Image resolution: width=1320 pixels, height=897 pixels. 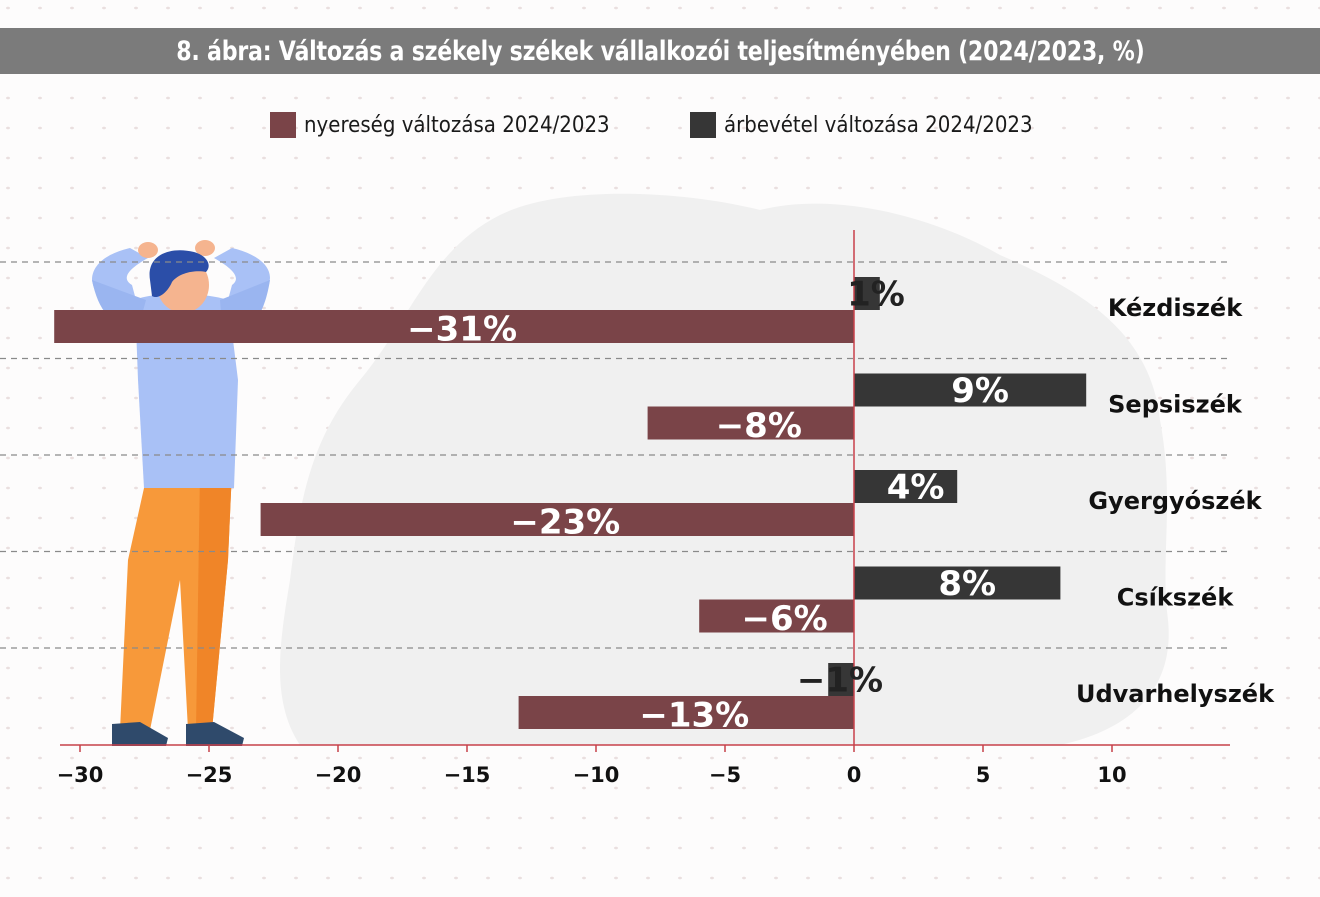 What do you see at coordinates (209, 775) in the screenshot?
I see `x-tick-label: −25` at bounding box center [209, 775].